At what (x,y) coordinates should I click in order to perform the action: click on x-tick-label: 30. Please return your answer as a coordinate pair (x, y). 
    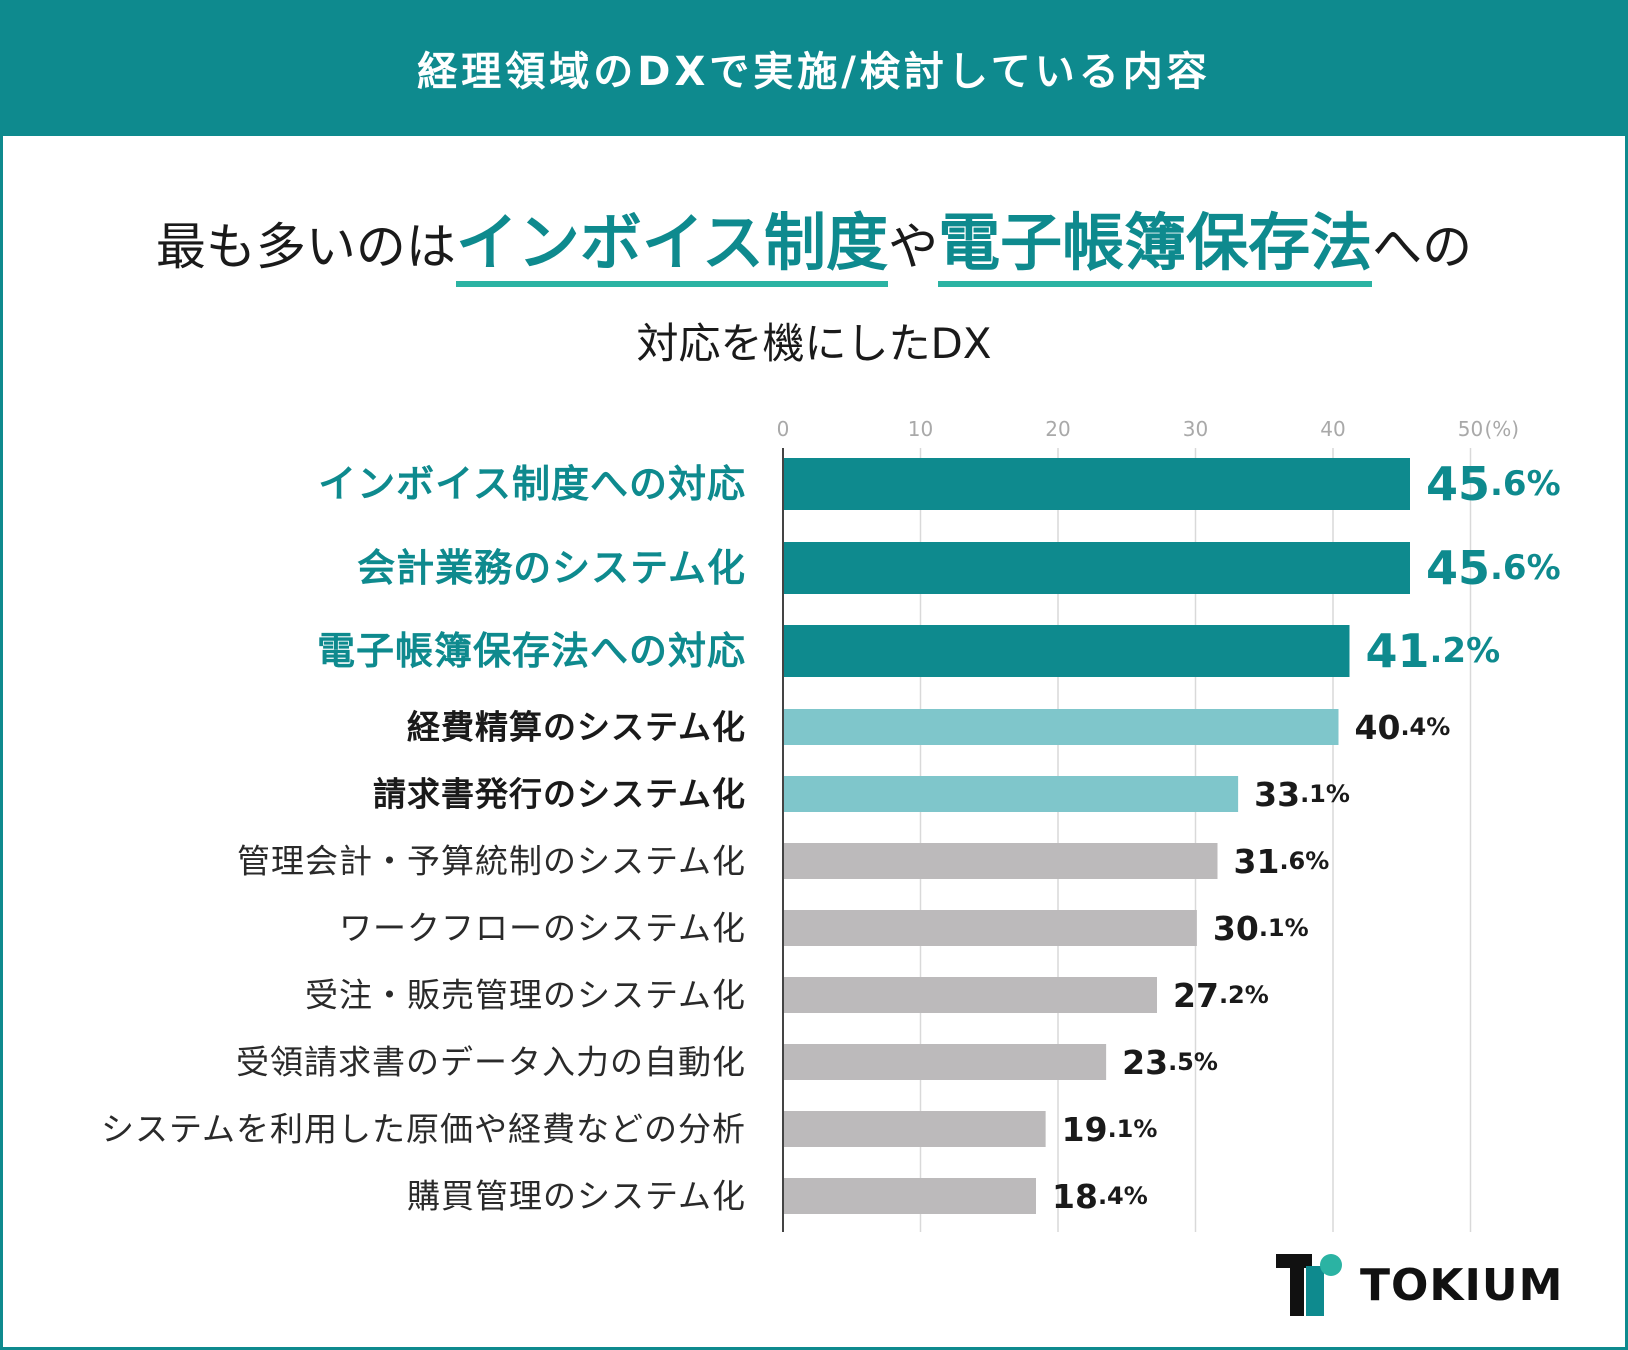
    Looking at the image, I should click on (1195, 429).